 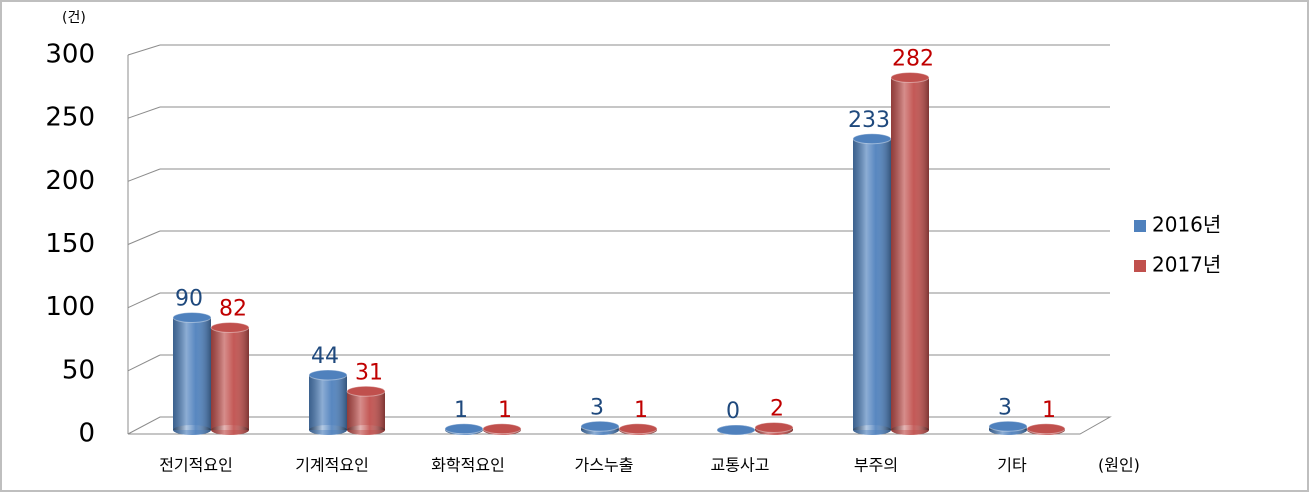 I want to click on y-tick-label: 0, so click(x=86, y=434).